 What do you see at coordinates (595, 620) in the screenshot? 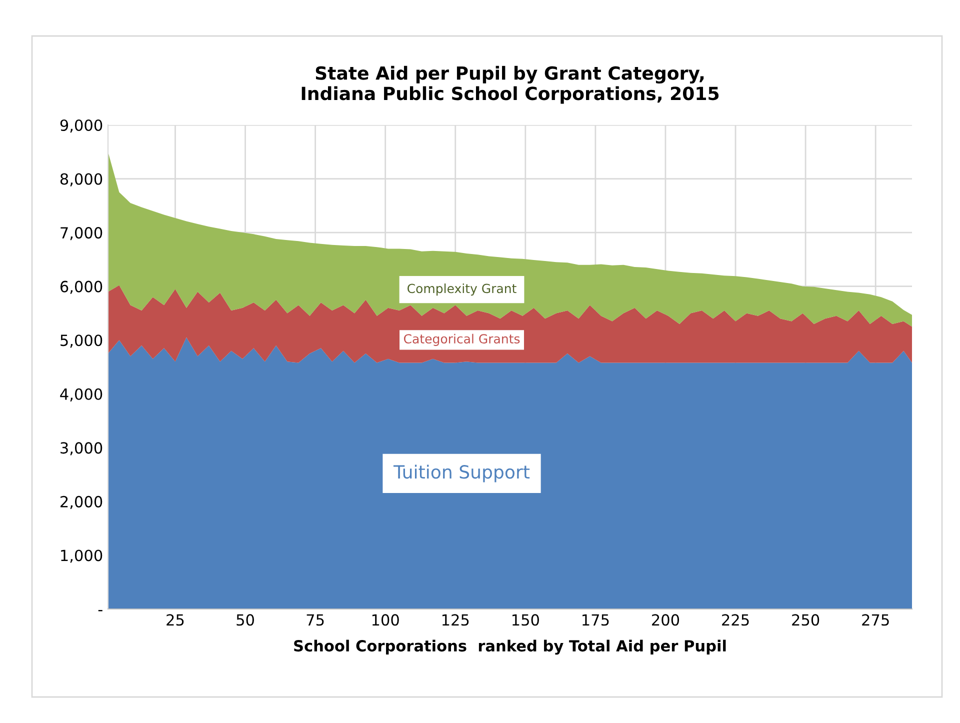
I see `x-tick-label: 175` at bounding box center [595, 620].